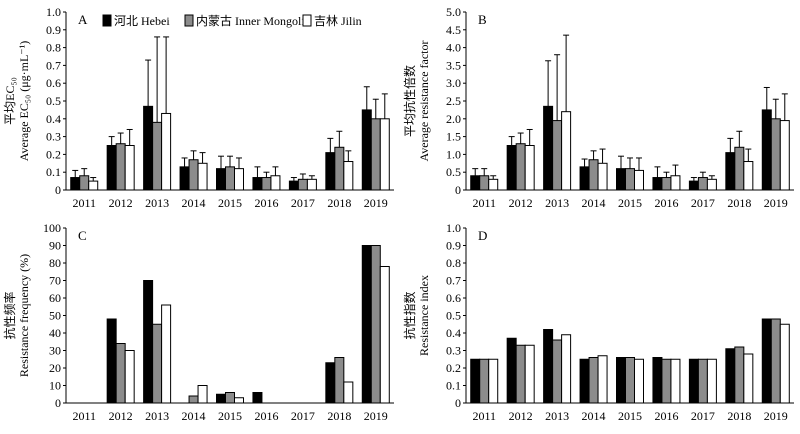 This screenshot has height=434, width=800. Describe the element at coordinates (453, 48) in the screenshot. I see `y-tick-label: 4.0` at that location.